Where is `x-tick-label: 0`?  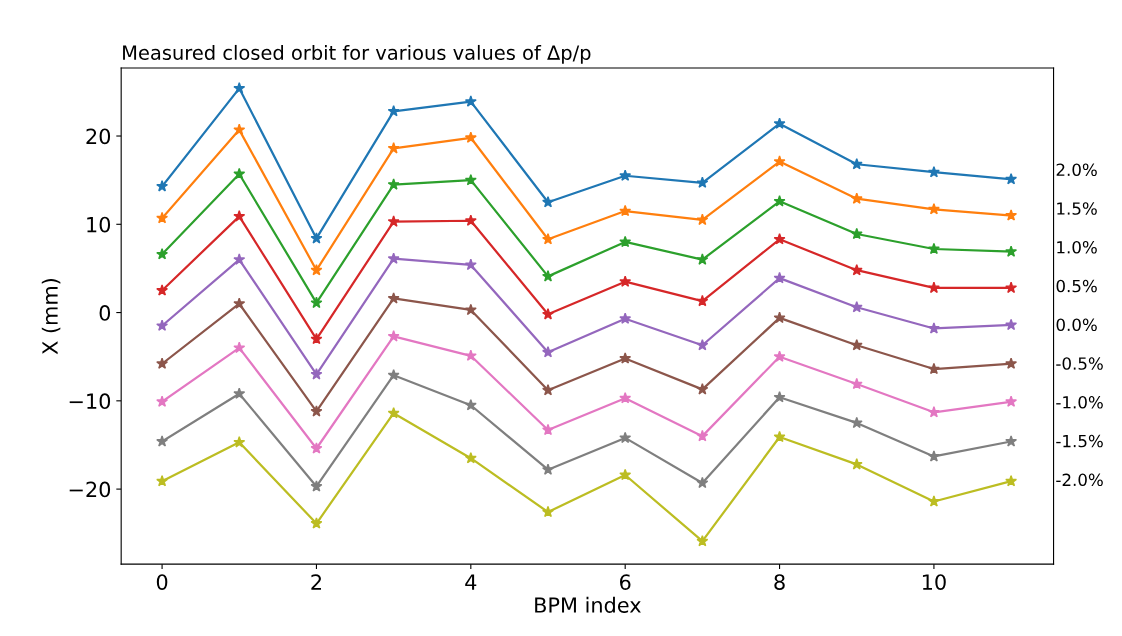 x-tick-label: 0 is located at coordinates (162, 582).